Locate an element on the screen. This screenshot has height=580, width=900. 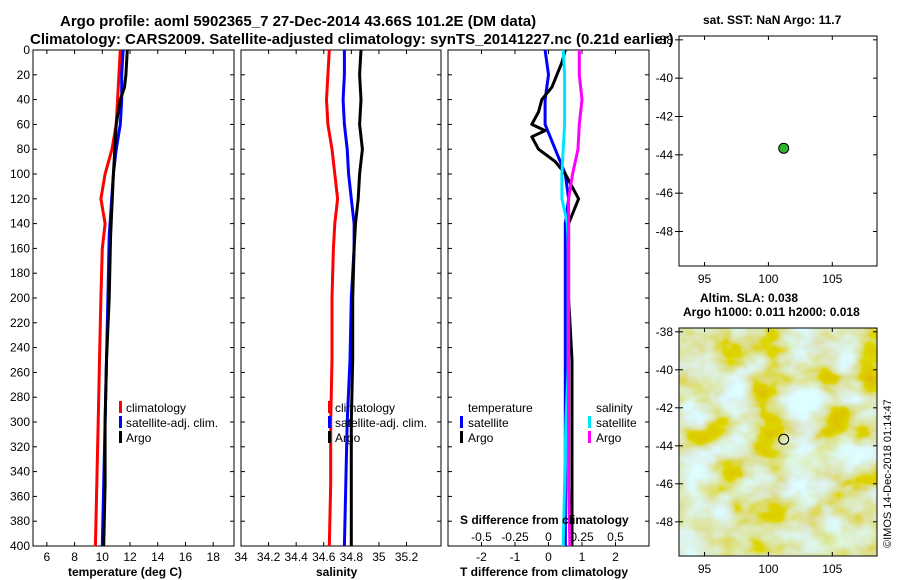
t-difference-axis-label: T difference from climatology is located at coordinates (544, 572).